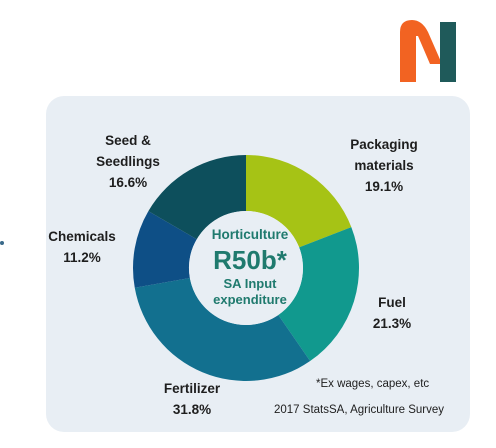 The width and height of the screenshot is (496, 448). What do you see at coordinates (384, 144) in the screenshot?
I see `label-packaging-line1: Packaging` at bounding box center [384, 144].